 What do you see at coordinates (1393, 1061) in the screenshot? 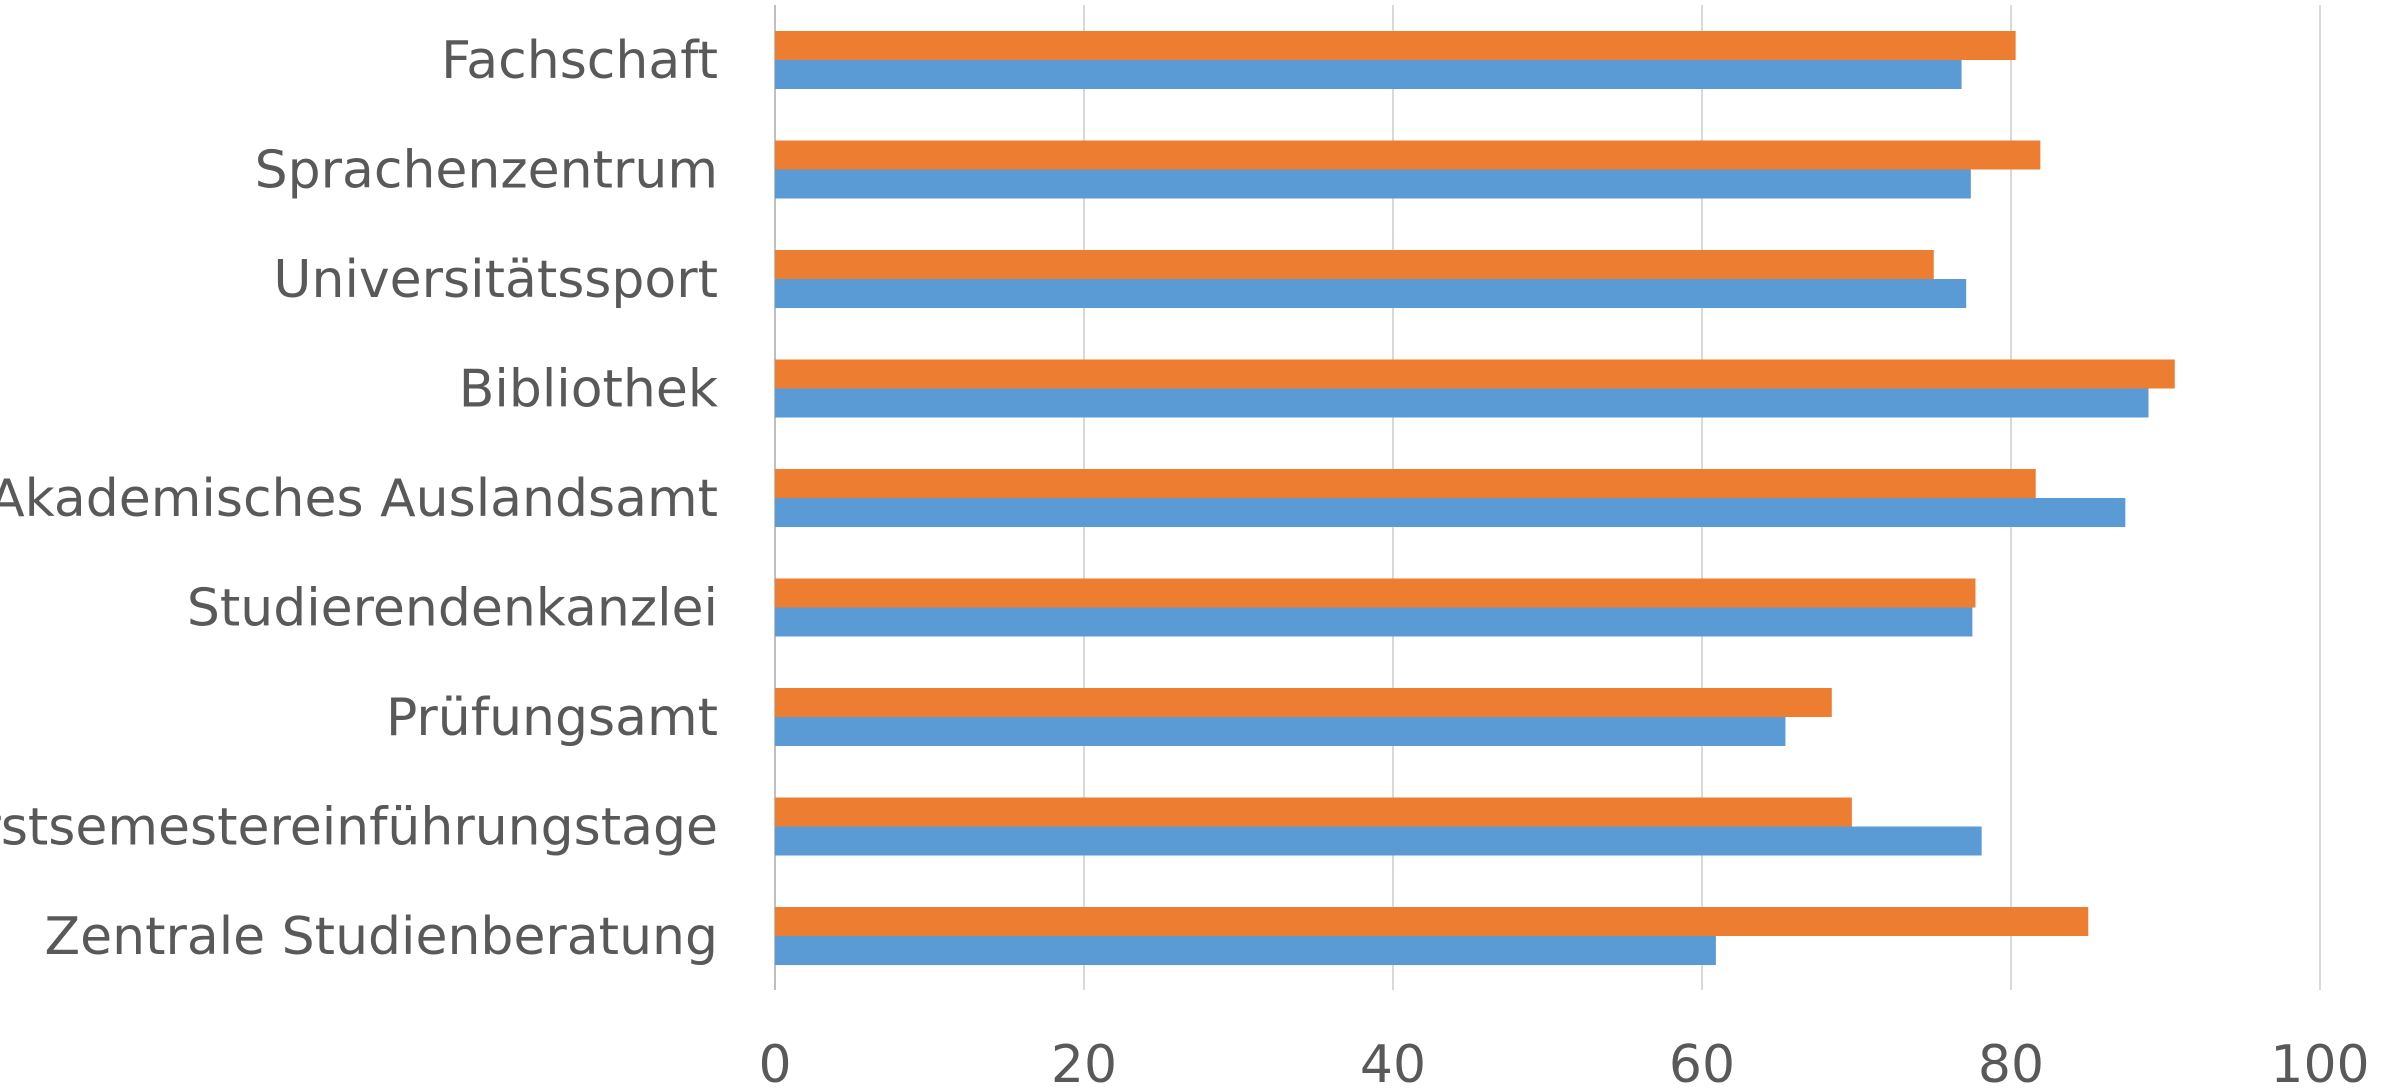
I see `x-tick-label: 40` at bounding box center [1393, 1061].